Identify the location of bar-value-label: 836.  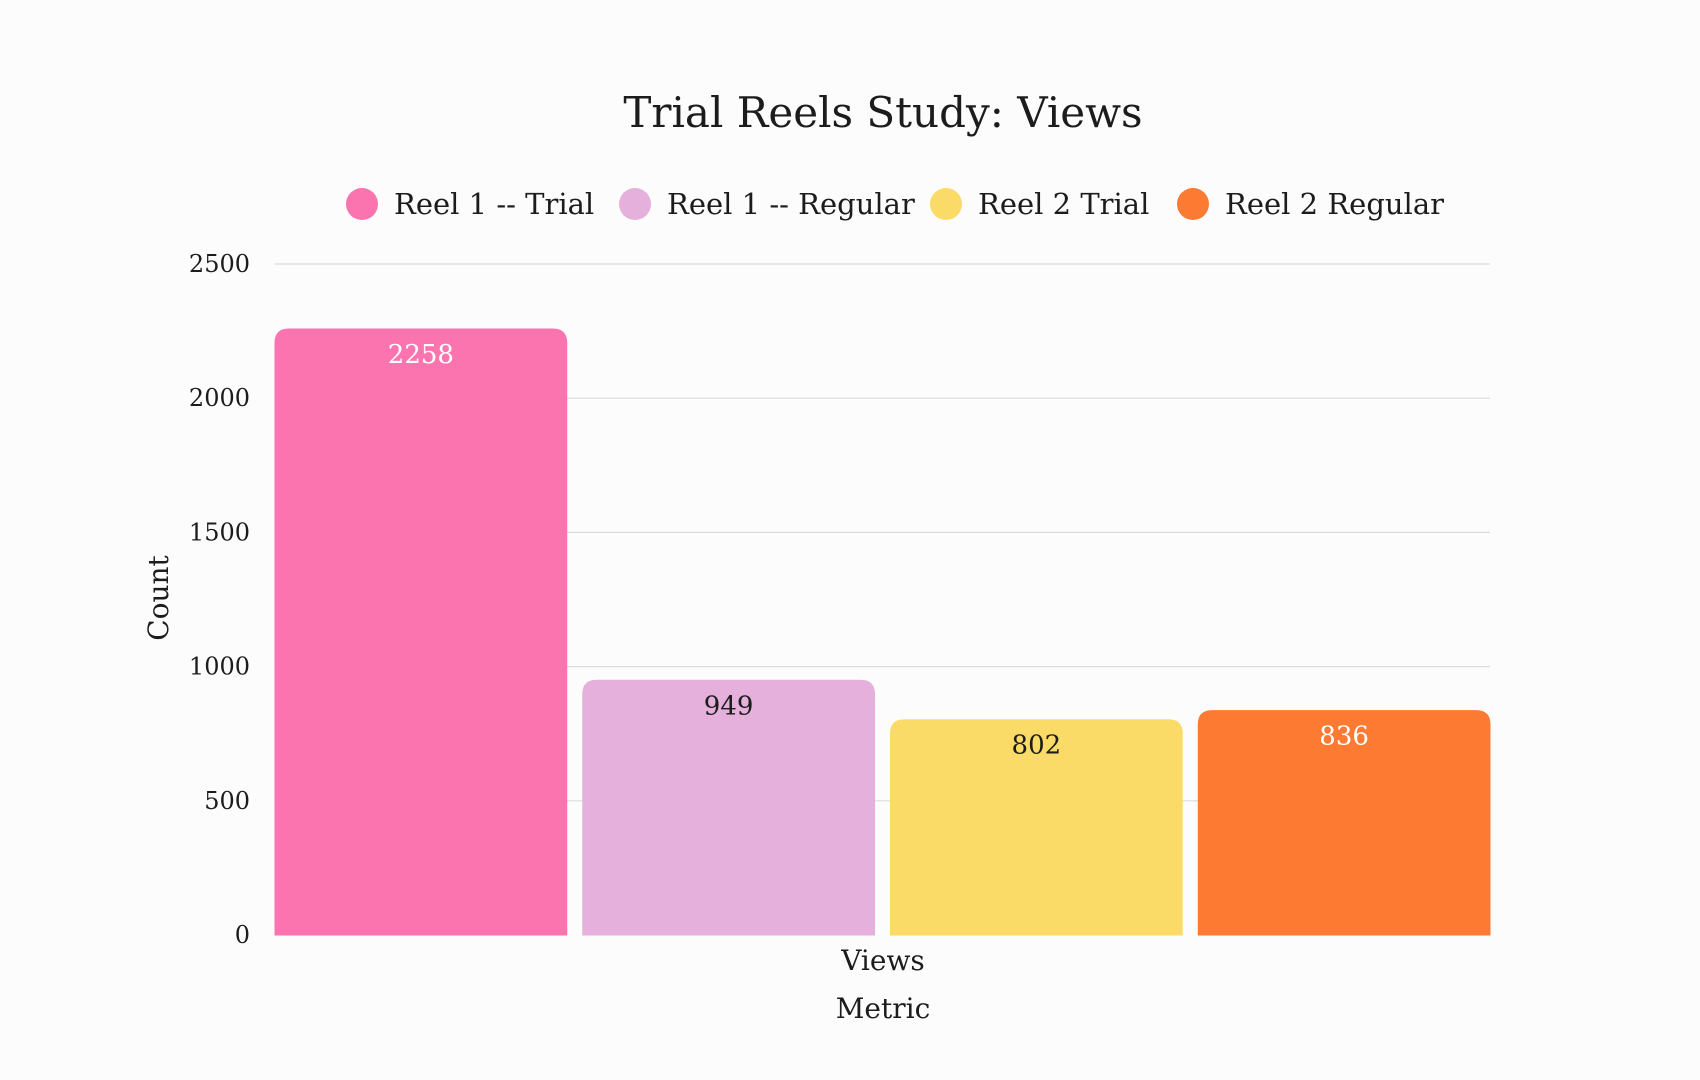
(1344, 737).